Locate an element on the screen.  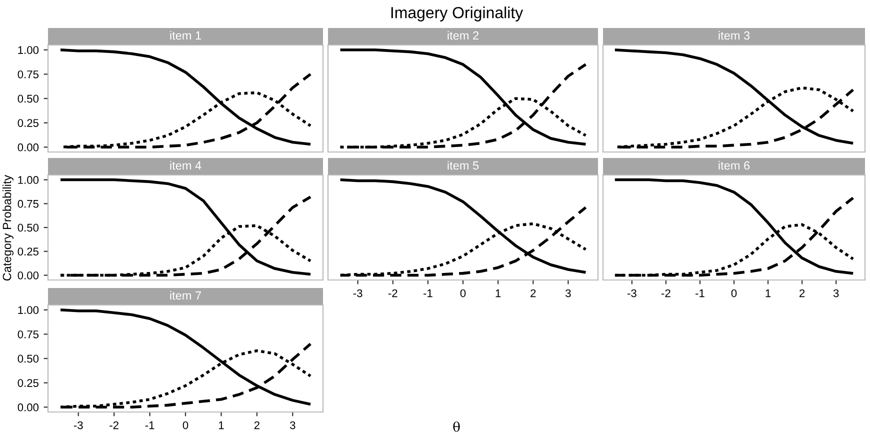
y-axis-title: Category Probability is located at coordinates (8, 227).